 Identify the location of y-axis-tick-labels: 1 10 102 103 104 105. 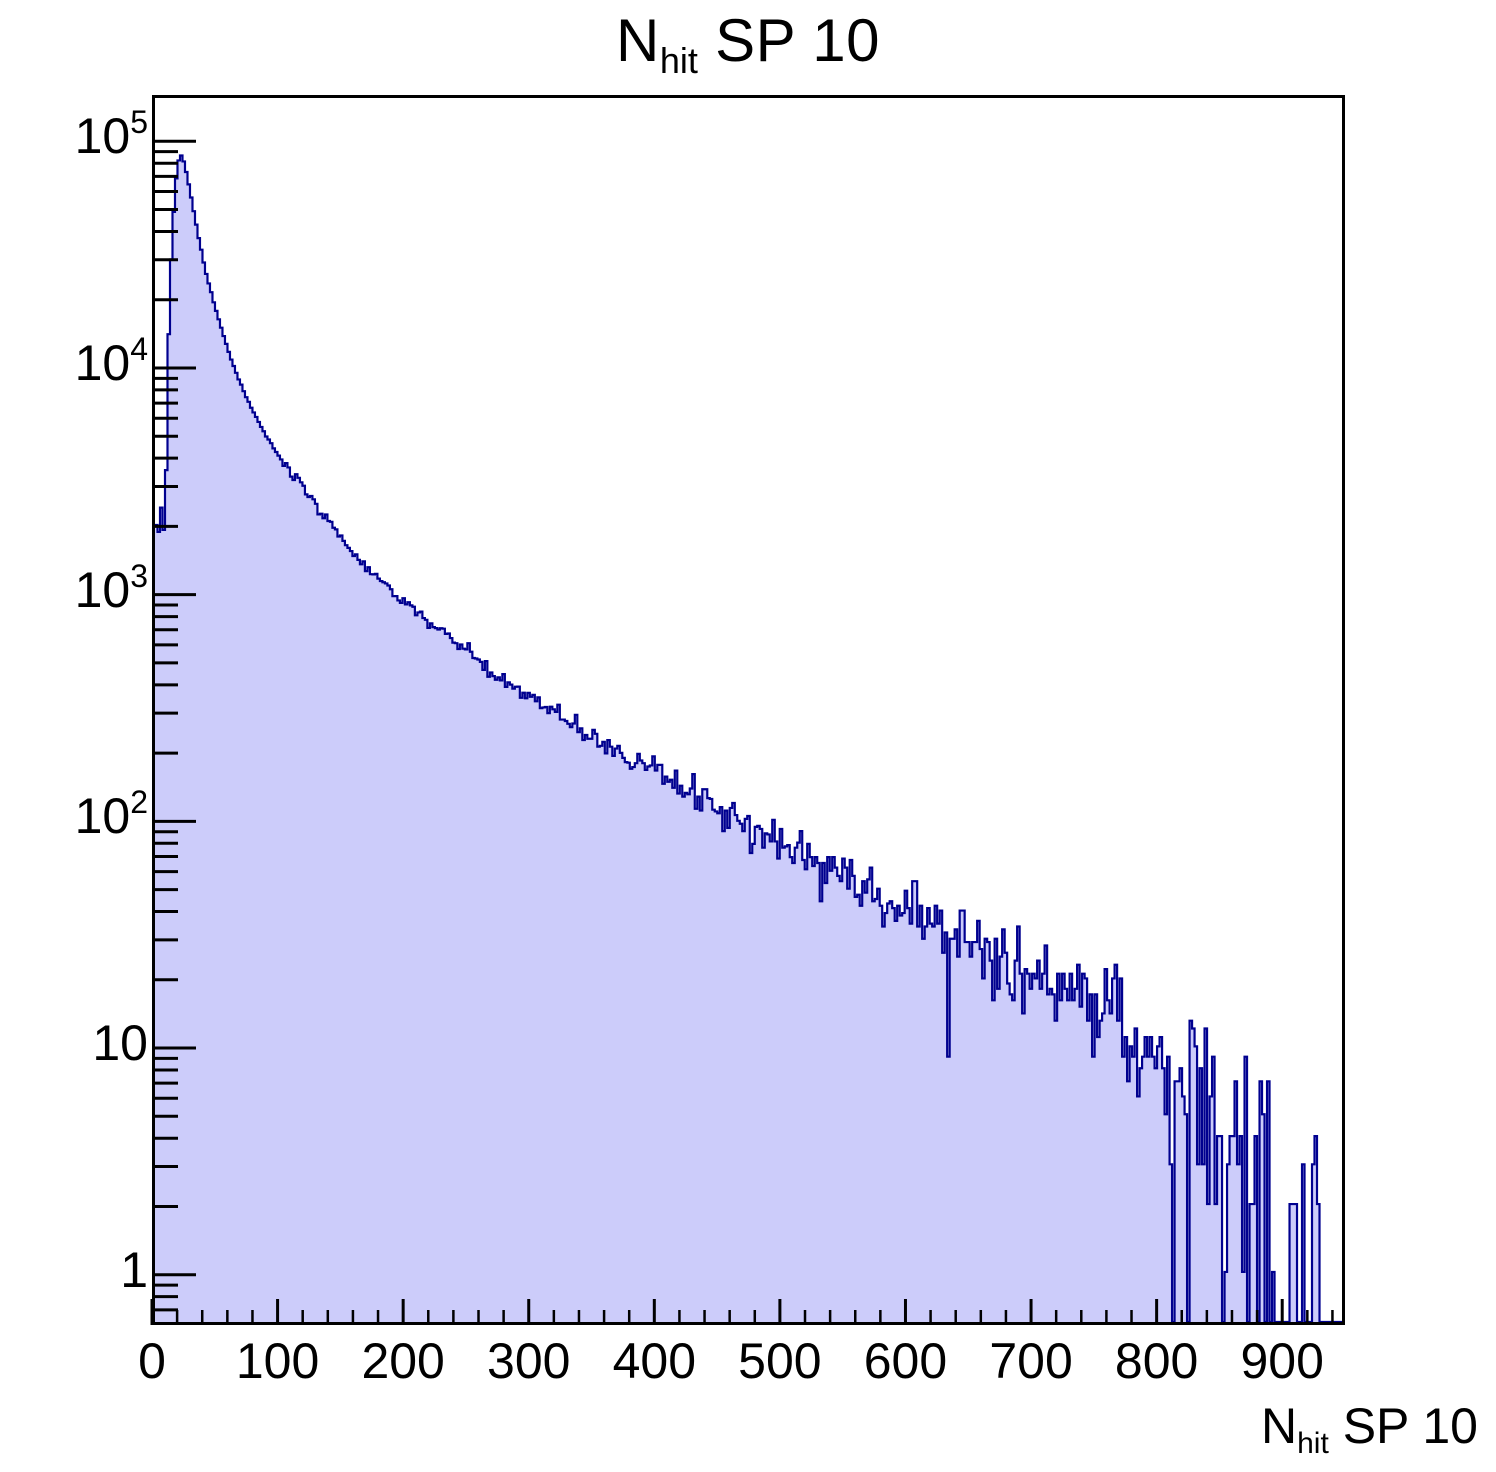
(74, 736).